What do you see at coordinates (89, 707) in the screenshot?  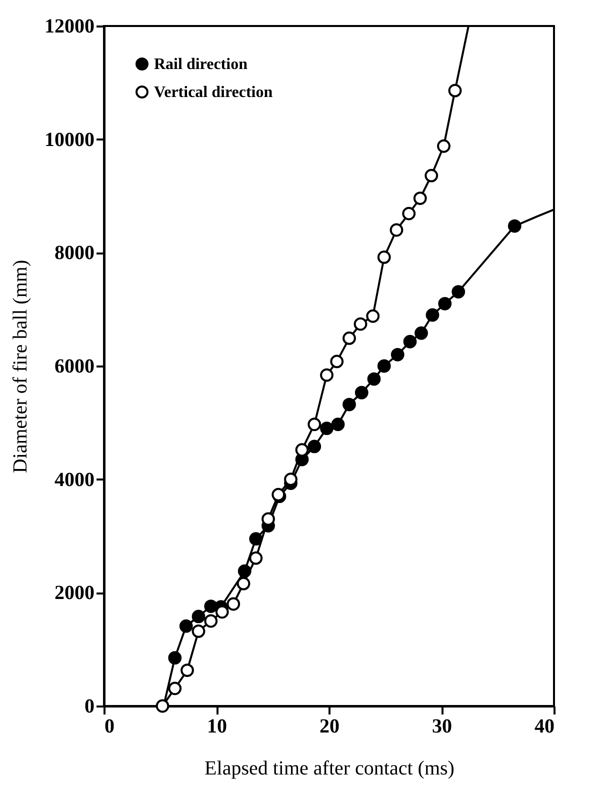 I see `y-tick-label: 0` at bounding box center [89, 707].